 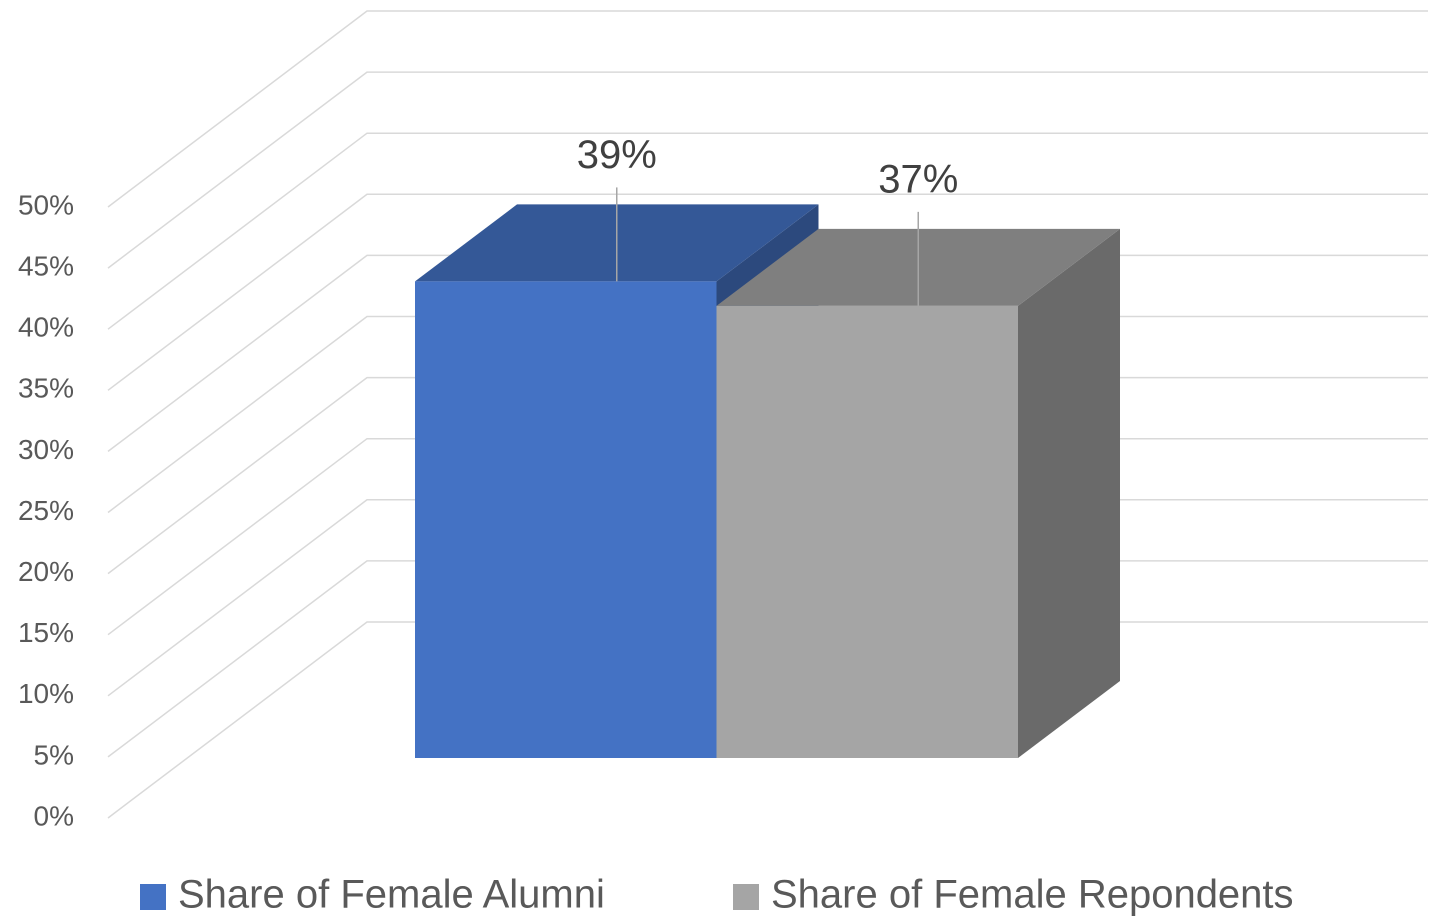 I want to click on y-tick-label: 50%, so click(x=46, y=204).